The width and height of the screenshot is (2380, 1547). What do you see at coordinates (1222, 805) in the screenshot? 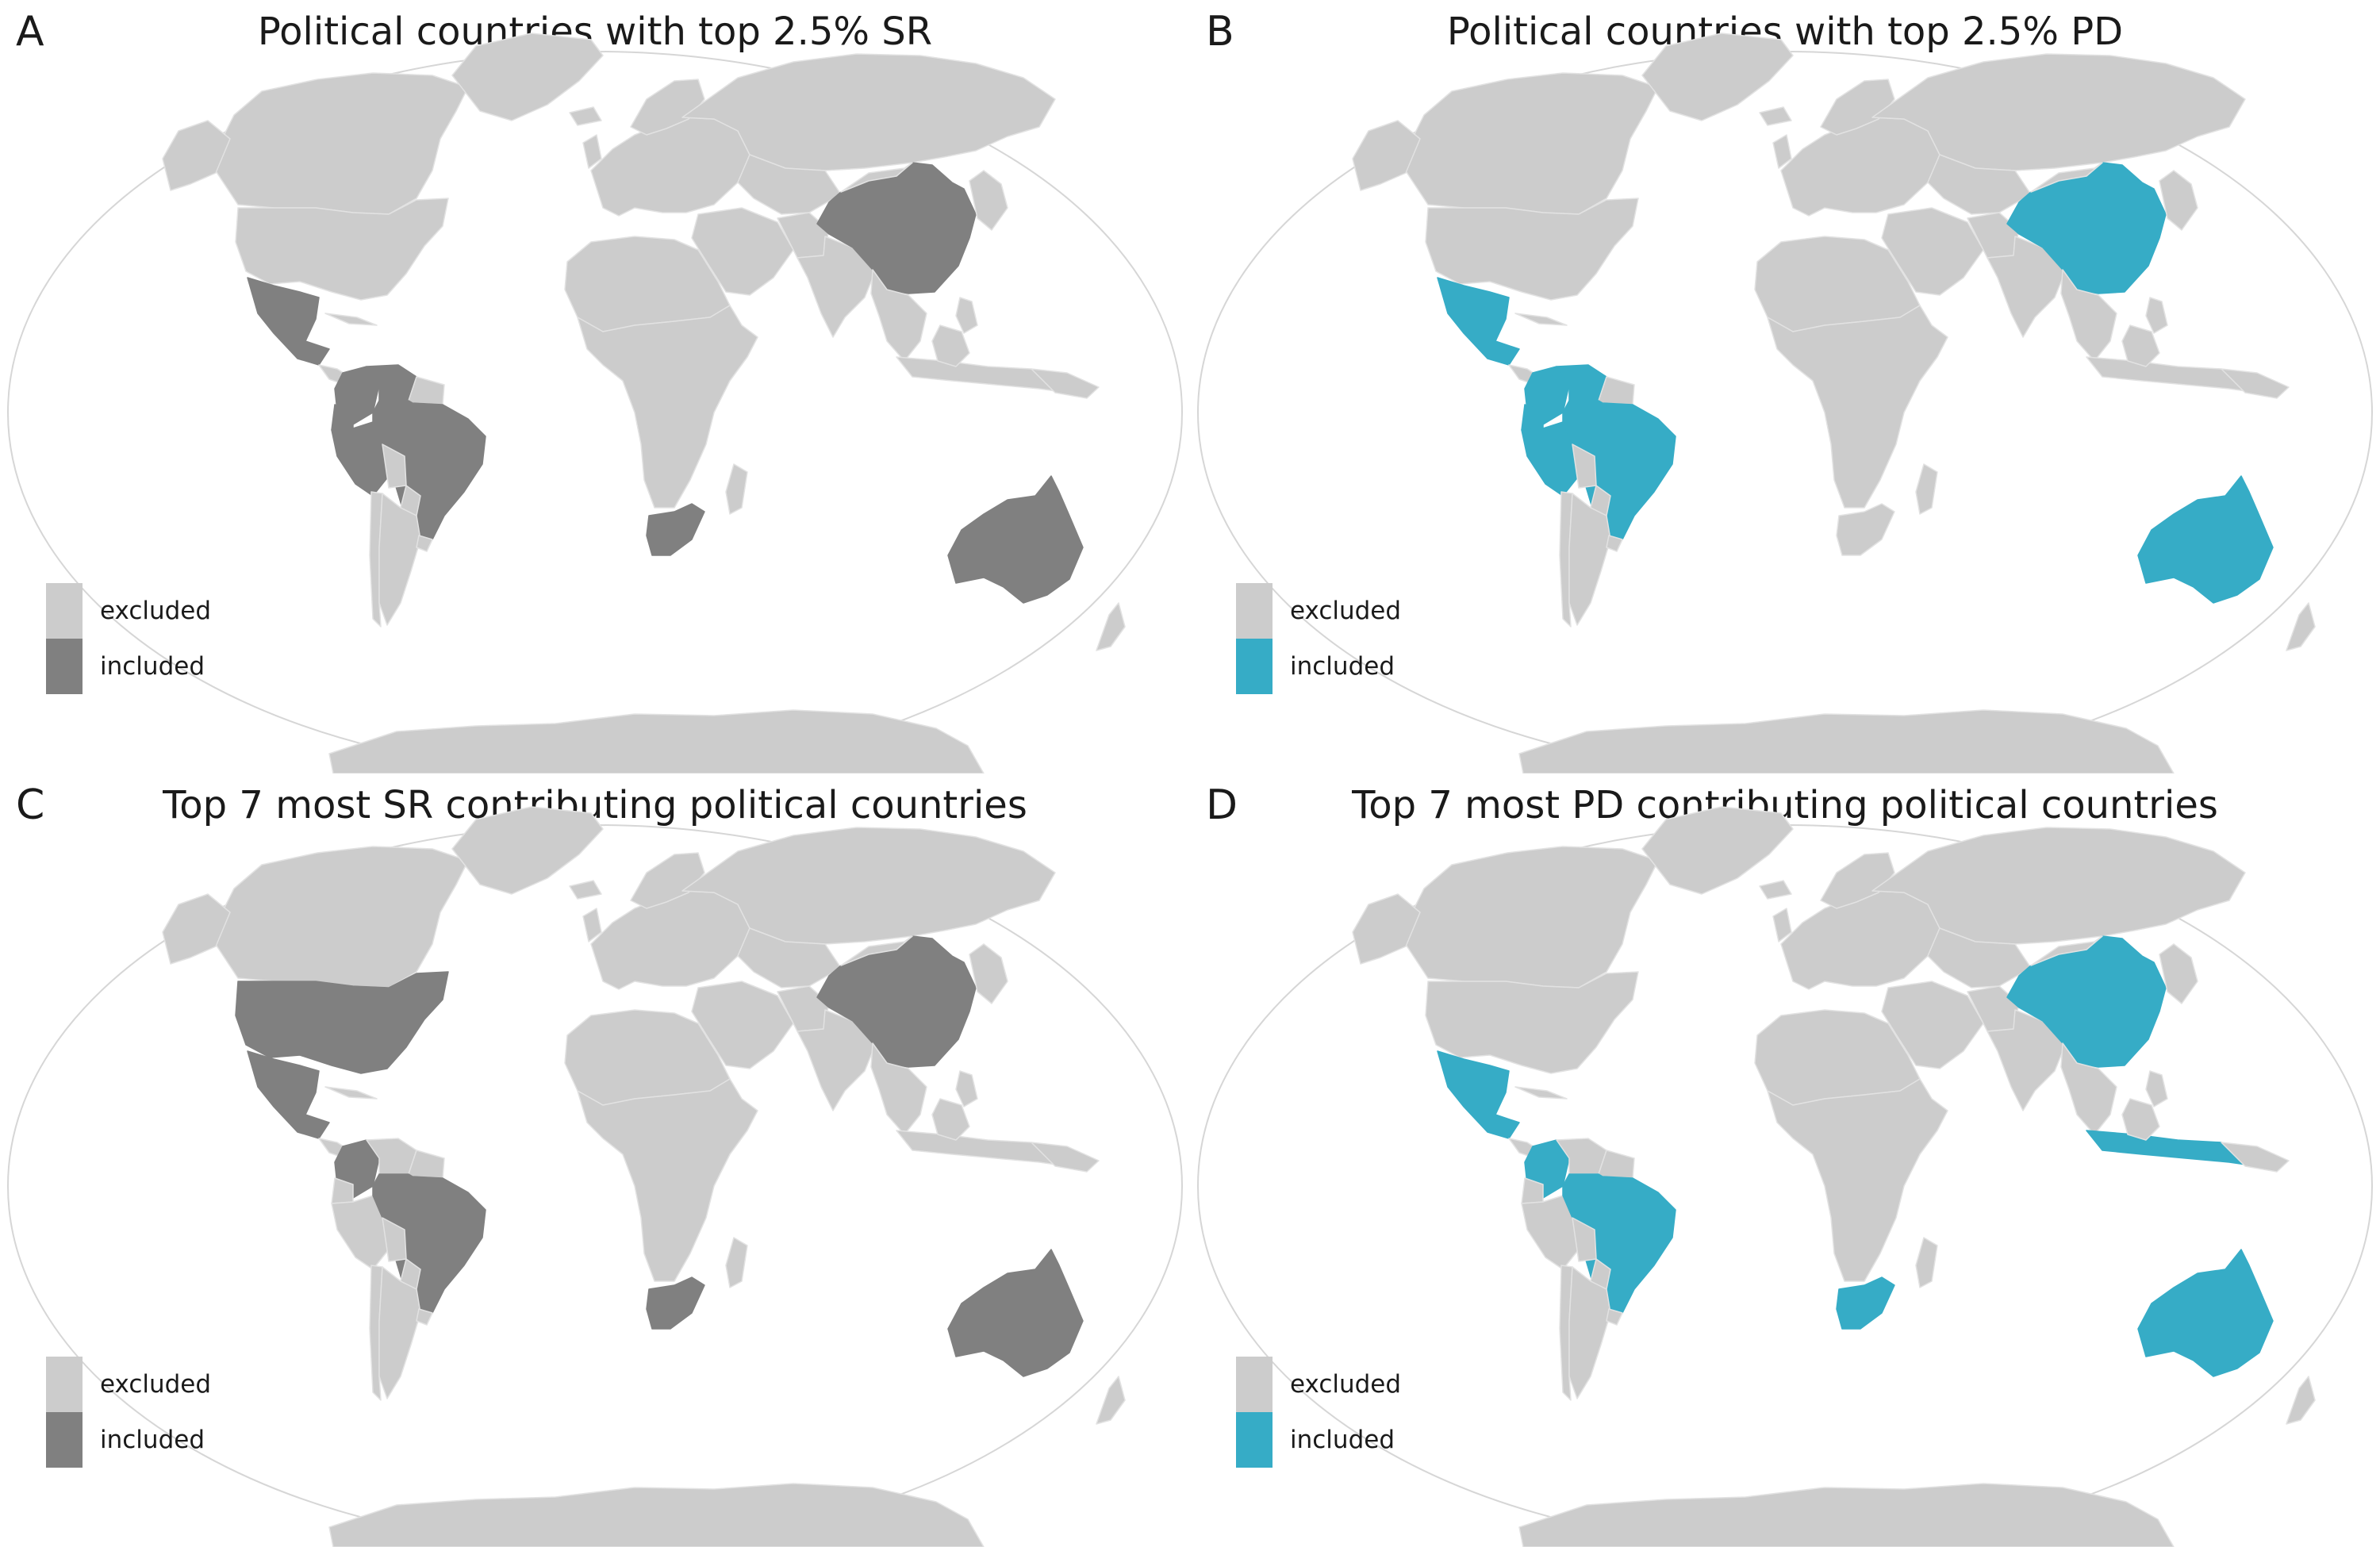
I see `panel-letter: D` at bounding box center [1222, 805].